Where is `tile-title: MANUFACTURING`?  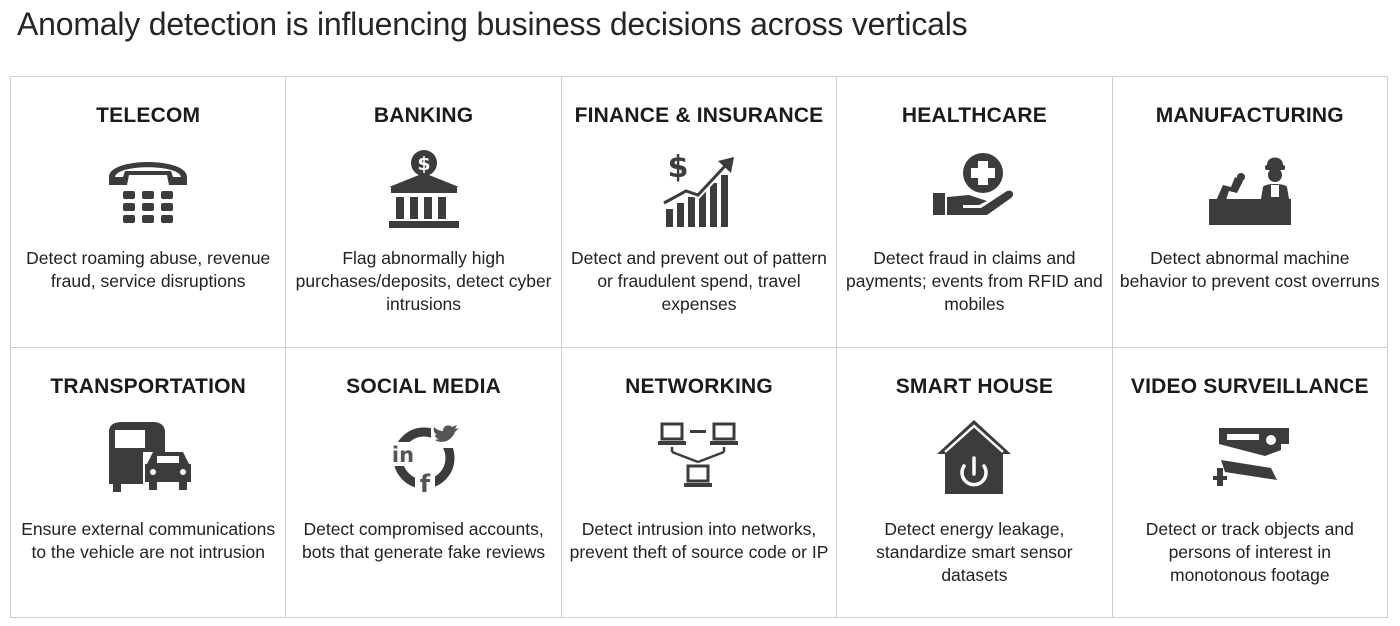
tile-title: MANUFACTURING is located at coordinates (1249, 115).